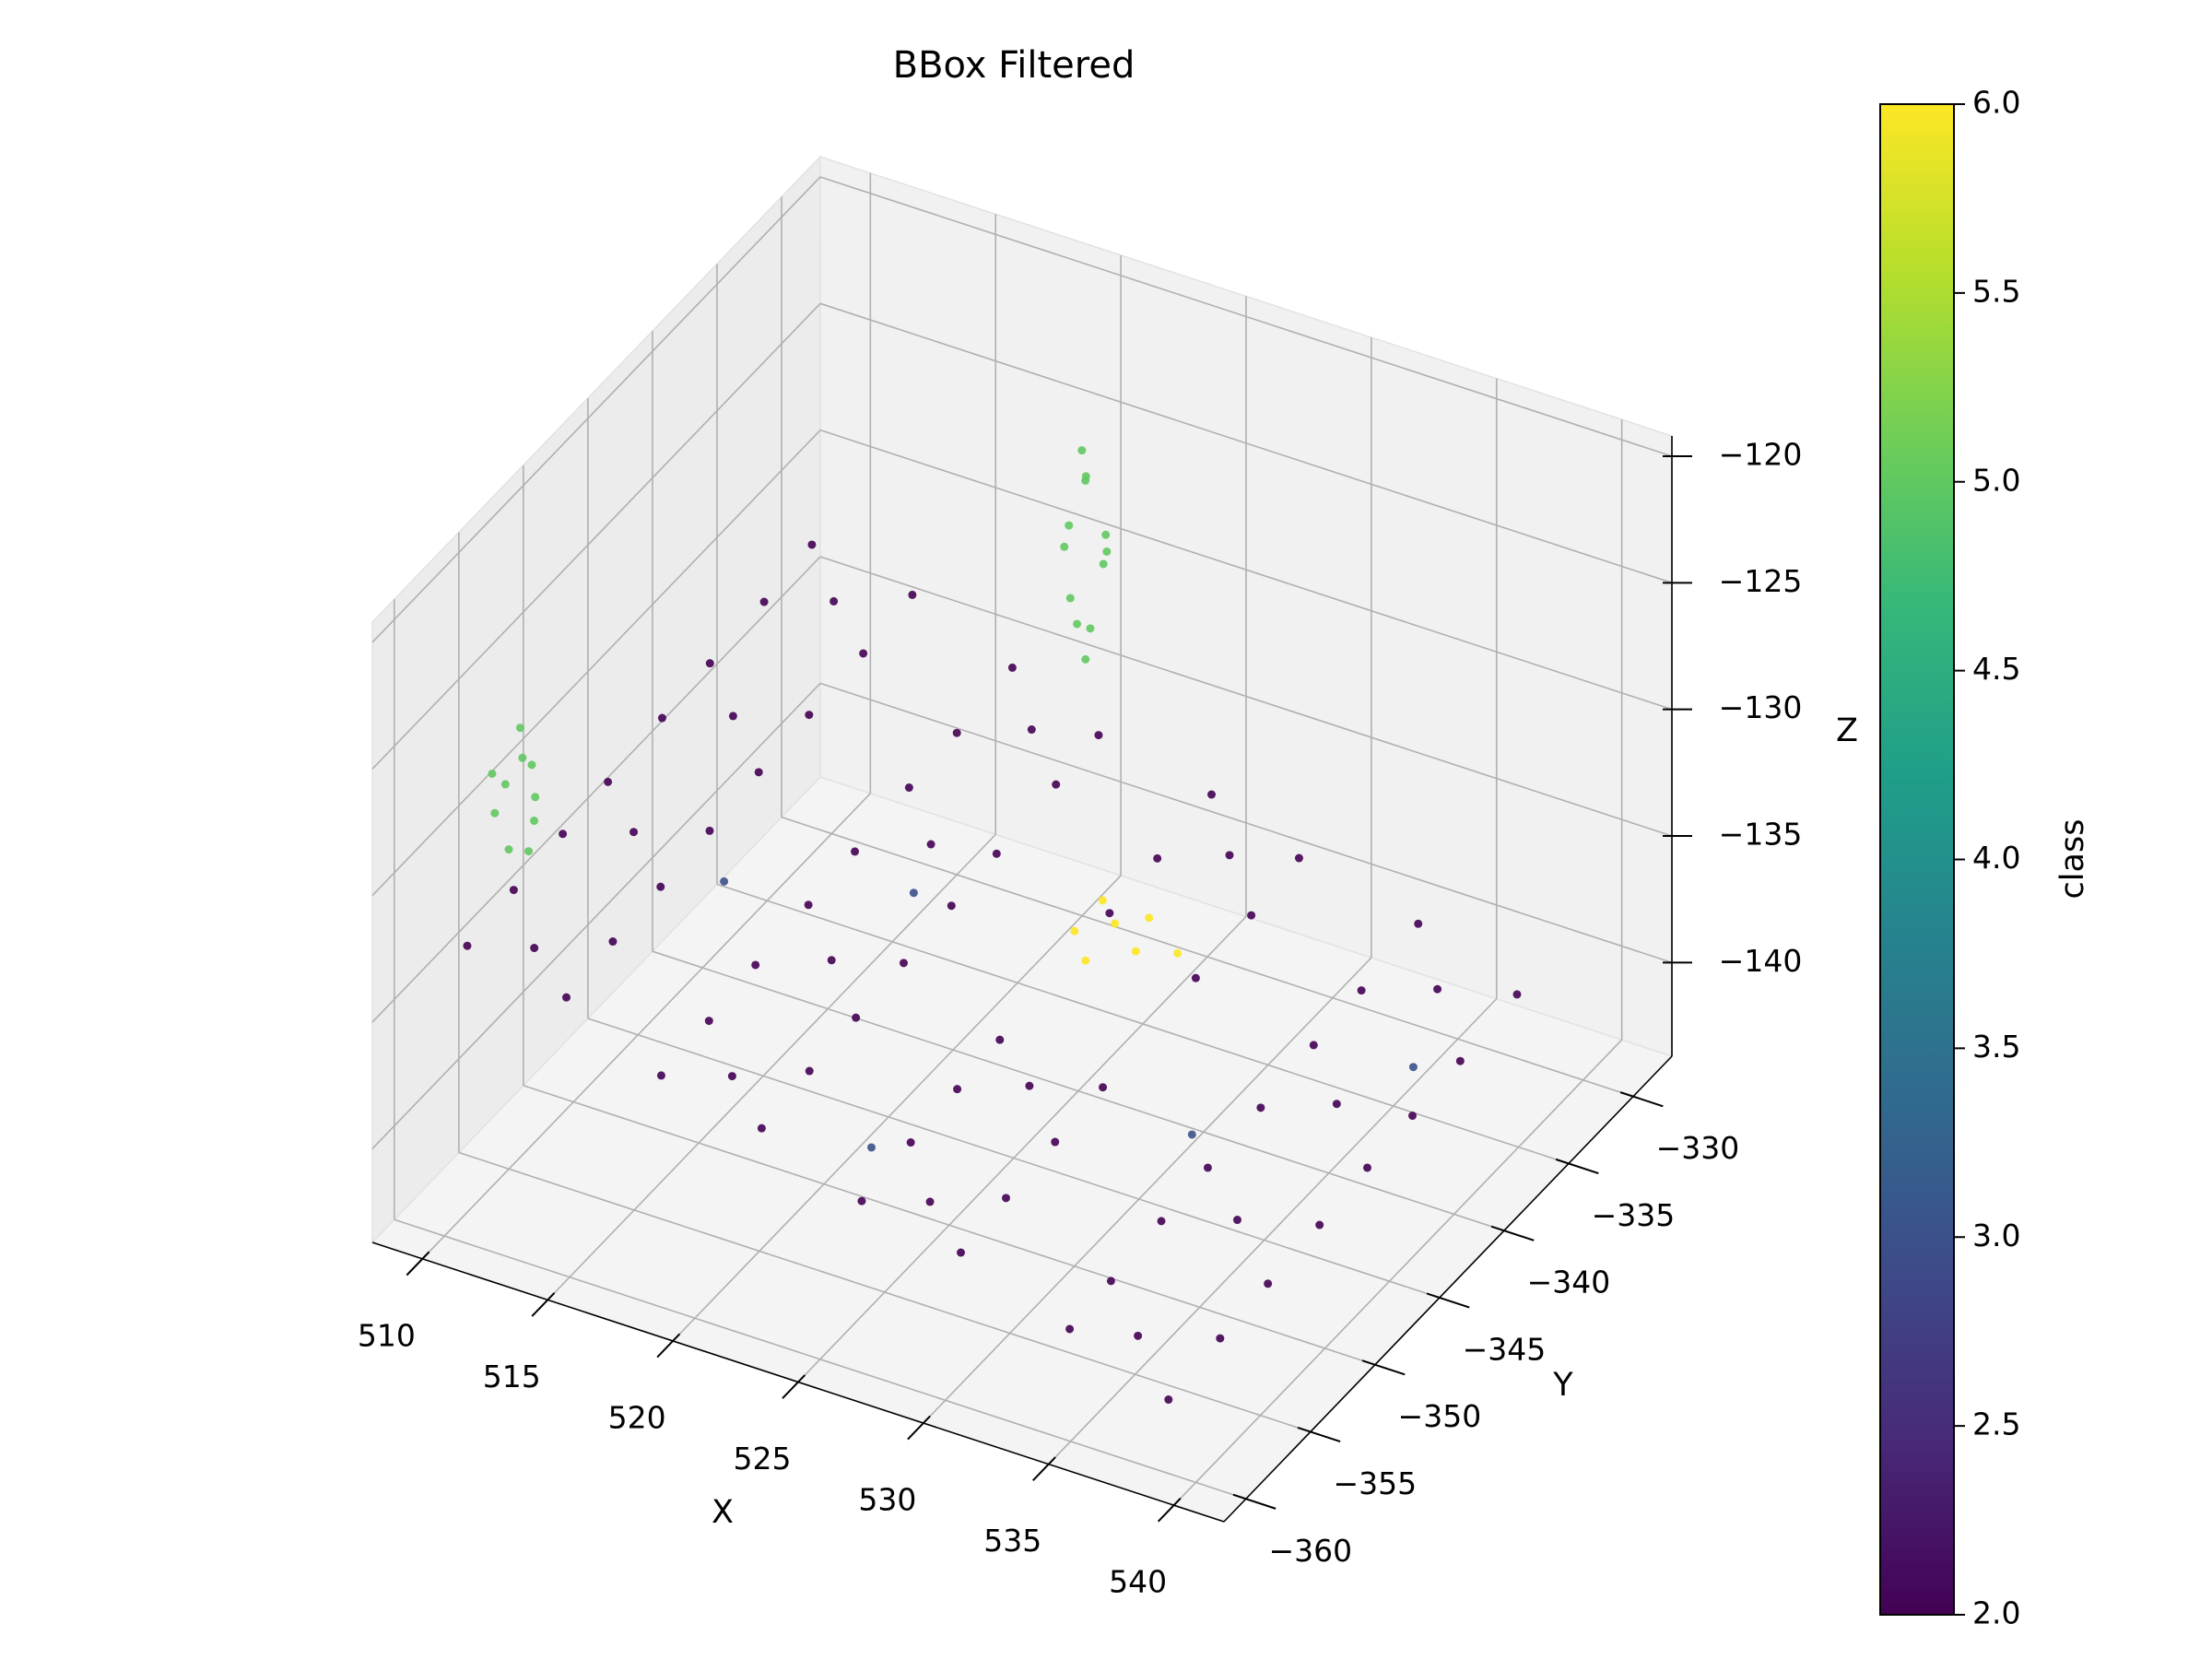 The width and height of the screenshot is (2212, 1659). Describe the element at coordinates (1012, 1541) in the screenshot. I see `x-tick-label: 535` at that location.